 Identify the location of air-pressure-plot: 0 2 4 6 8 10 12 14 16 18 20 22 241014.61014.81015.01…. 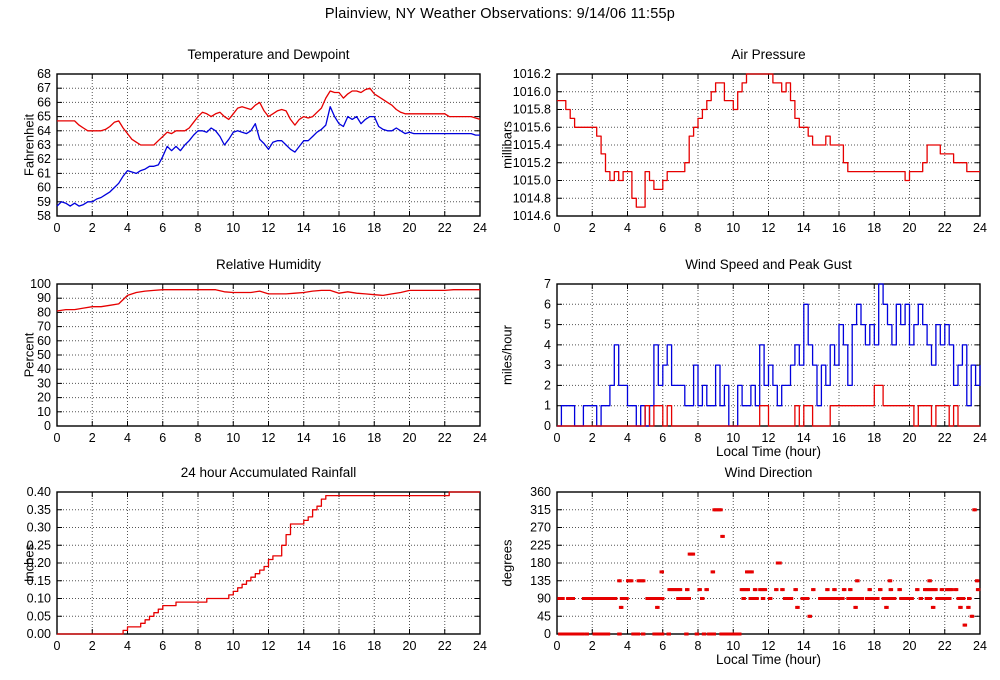
(750, 151).